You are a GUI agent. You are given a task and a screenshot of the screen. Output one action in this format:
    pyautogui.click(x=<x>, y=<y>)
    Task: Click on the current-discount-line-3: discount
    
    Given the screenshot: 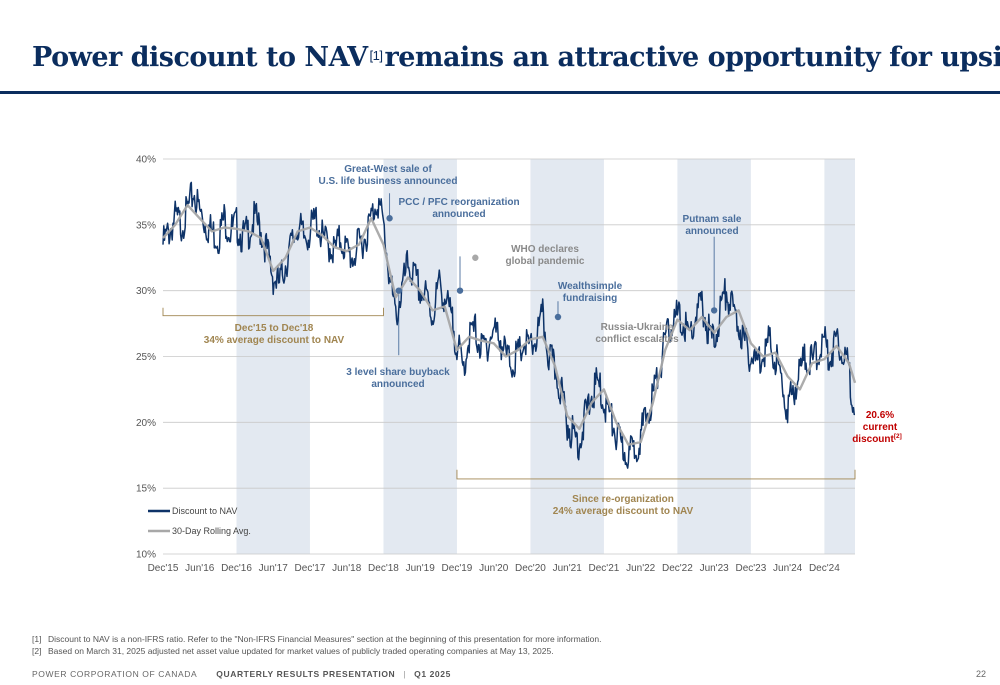 What is the action you would take?
    pyautogui.click(x=873, y=439)
    